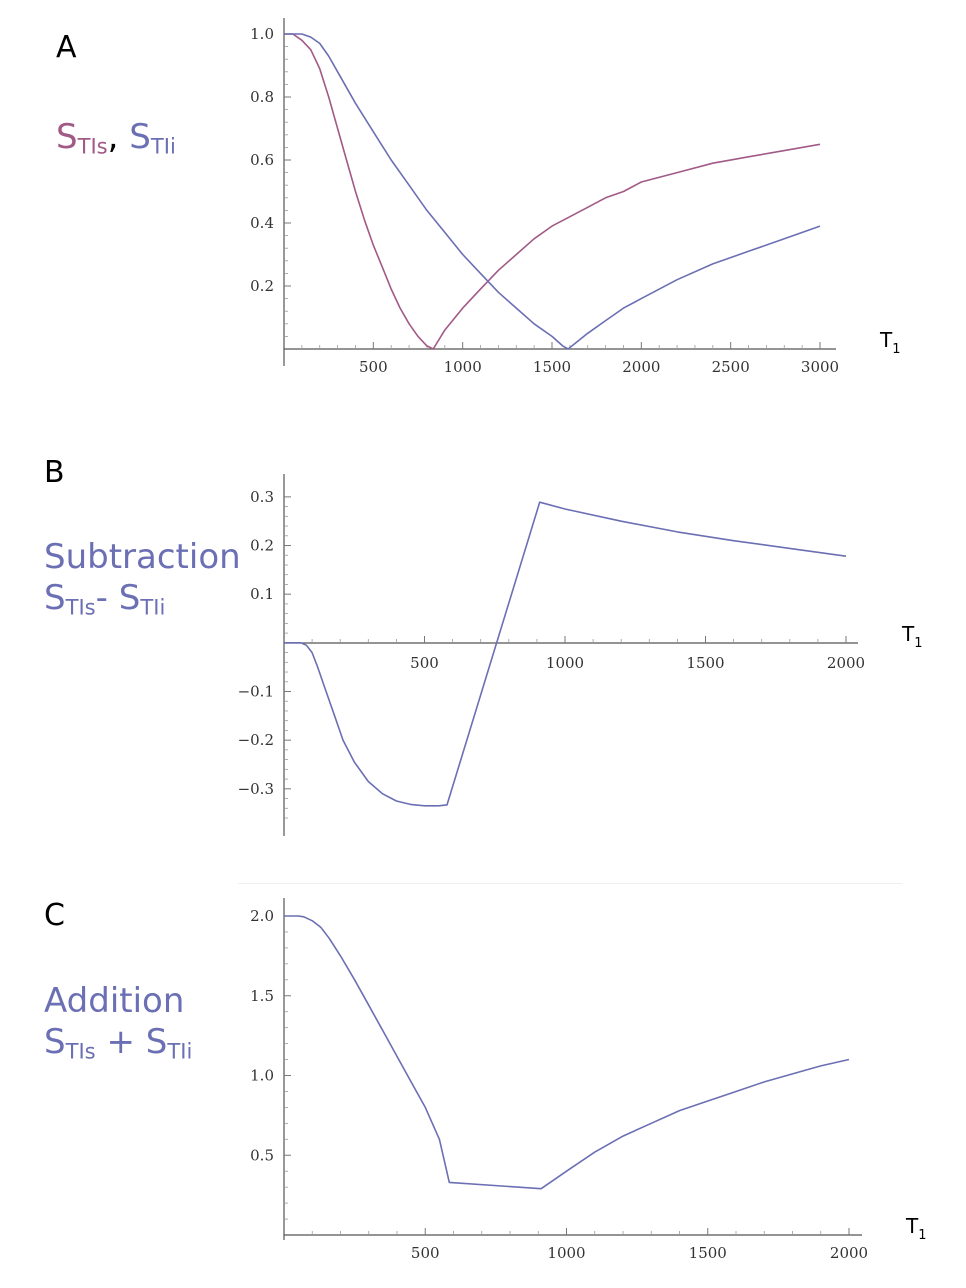 This screenshot has width=966, height=1288. Describe the element at coordinates (424, 663) in the screenshot. I see `panel-b-x-tick-label: 500` at that location.